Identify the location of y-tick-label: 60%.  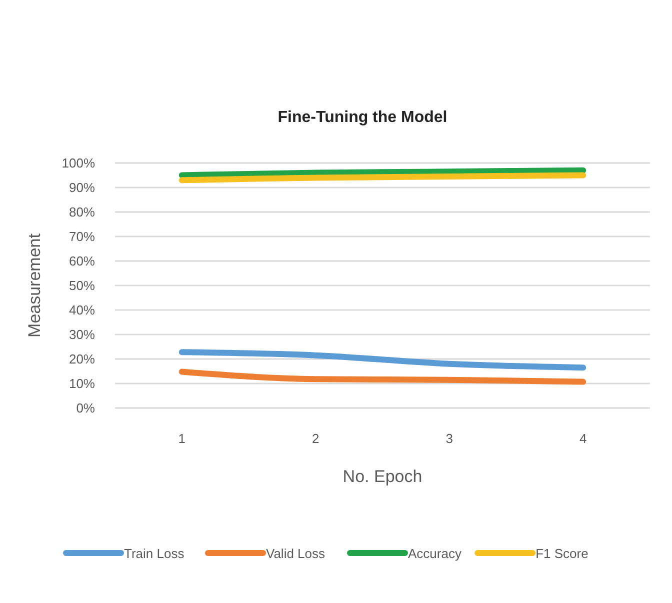
(82, 261).